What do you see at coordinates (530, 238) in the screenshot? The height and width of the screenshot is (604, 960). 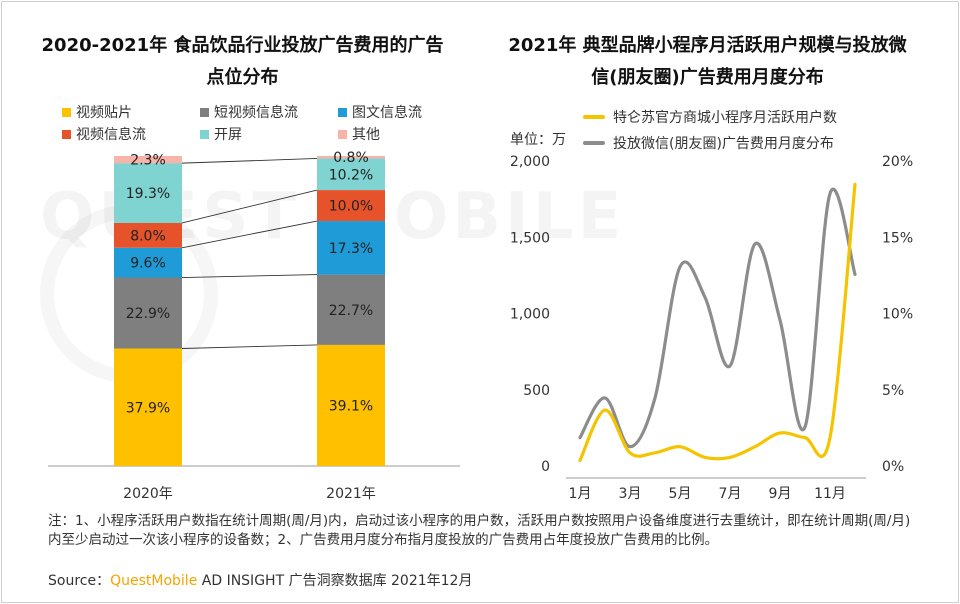 I see `left-y-tick-label: 1,500` at bounding box center [530, 238].